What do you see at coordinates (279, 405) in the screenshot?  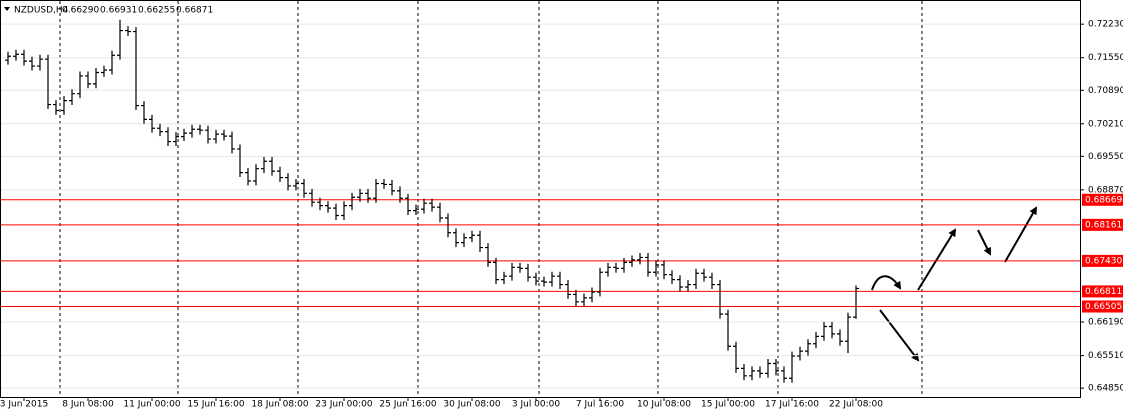 I see `x-tick-label: 18 Jun 08:00` at bounding box center [279, 405].